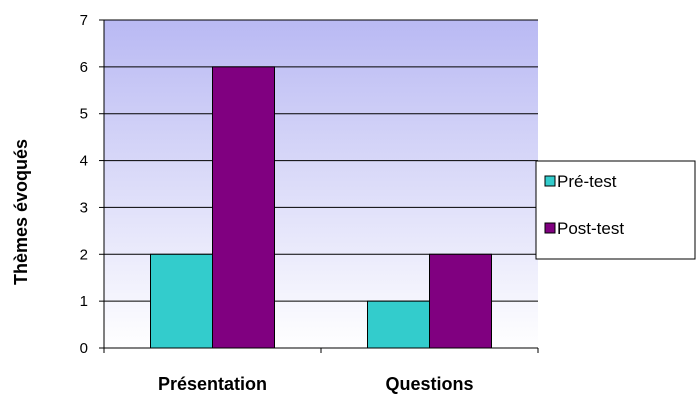  Describe the element at coordinates (212, 384) in the screenshot. I see `x-category-label: Présentation` at that location.